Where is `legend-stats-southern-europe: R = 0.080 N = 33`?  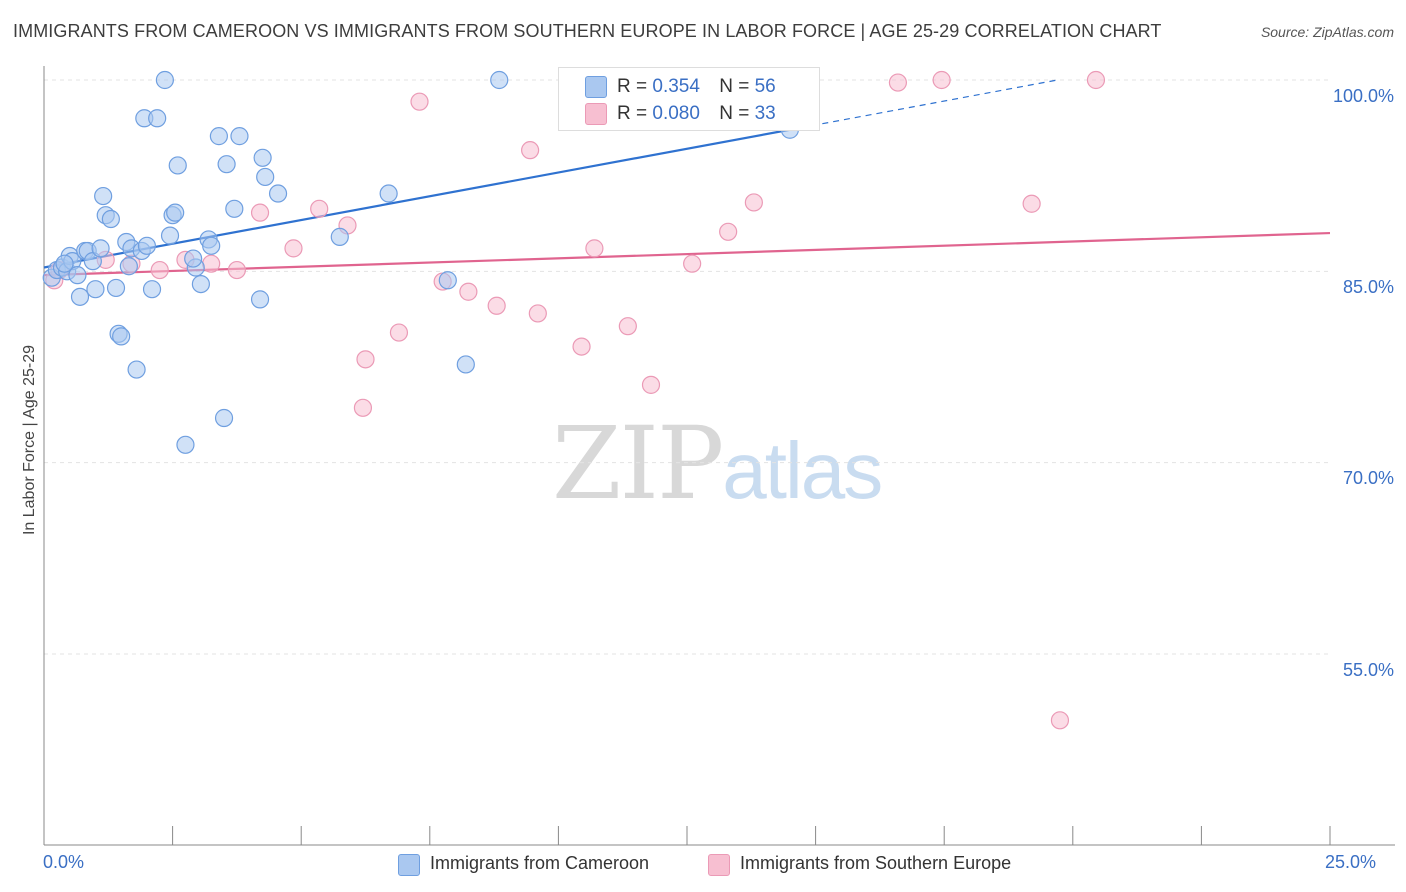 legend-stats-southern-europe: R = 0.080 N = 33 is located at coordinates (696, 114).